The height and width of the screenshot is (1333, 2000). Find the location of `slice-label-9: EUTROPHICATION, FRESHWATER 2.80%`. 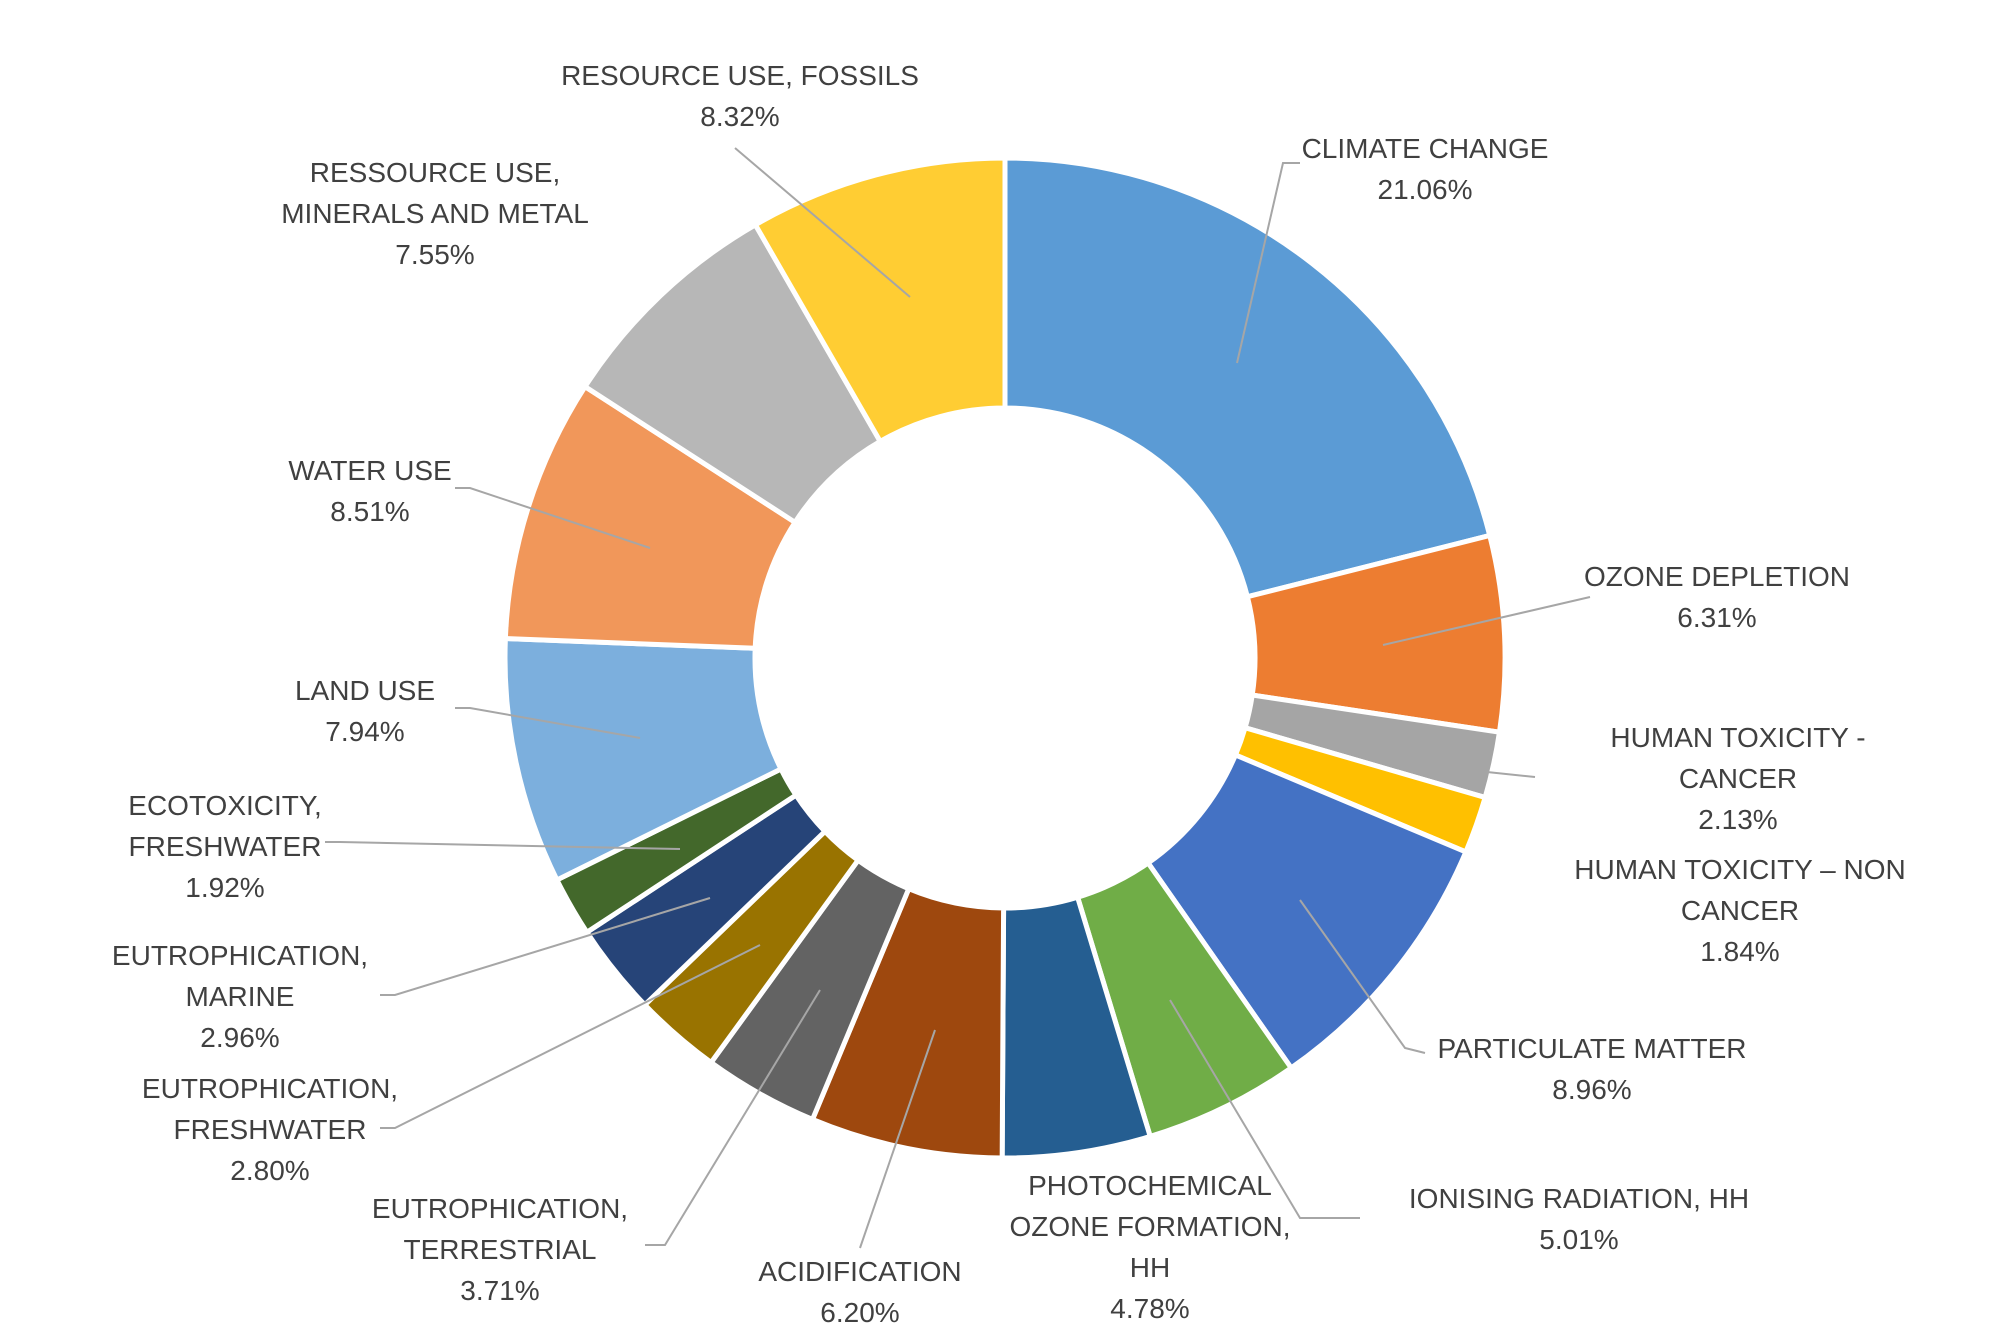

slice-label-9: EUTROPHICATION, FRESHWATER 2.80% is located at coordinates (270, 1129).